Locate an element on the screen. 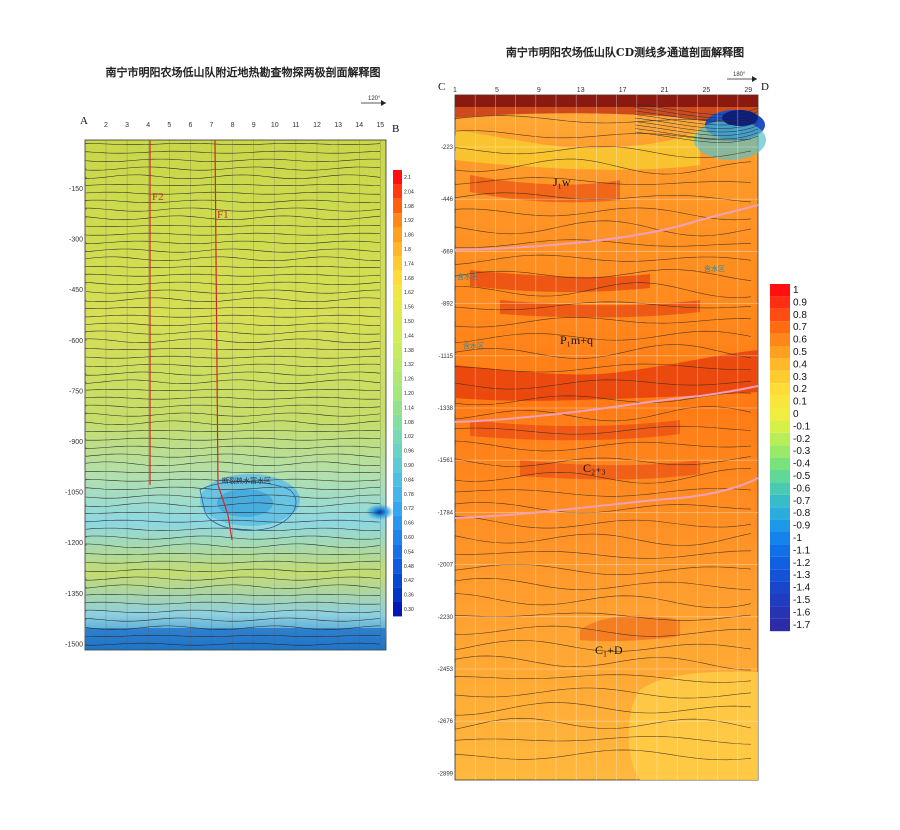  right-legend-label: -1.4 is located at coordinates (802, 588).